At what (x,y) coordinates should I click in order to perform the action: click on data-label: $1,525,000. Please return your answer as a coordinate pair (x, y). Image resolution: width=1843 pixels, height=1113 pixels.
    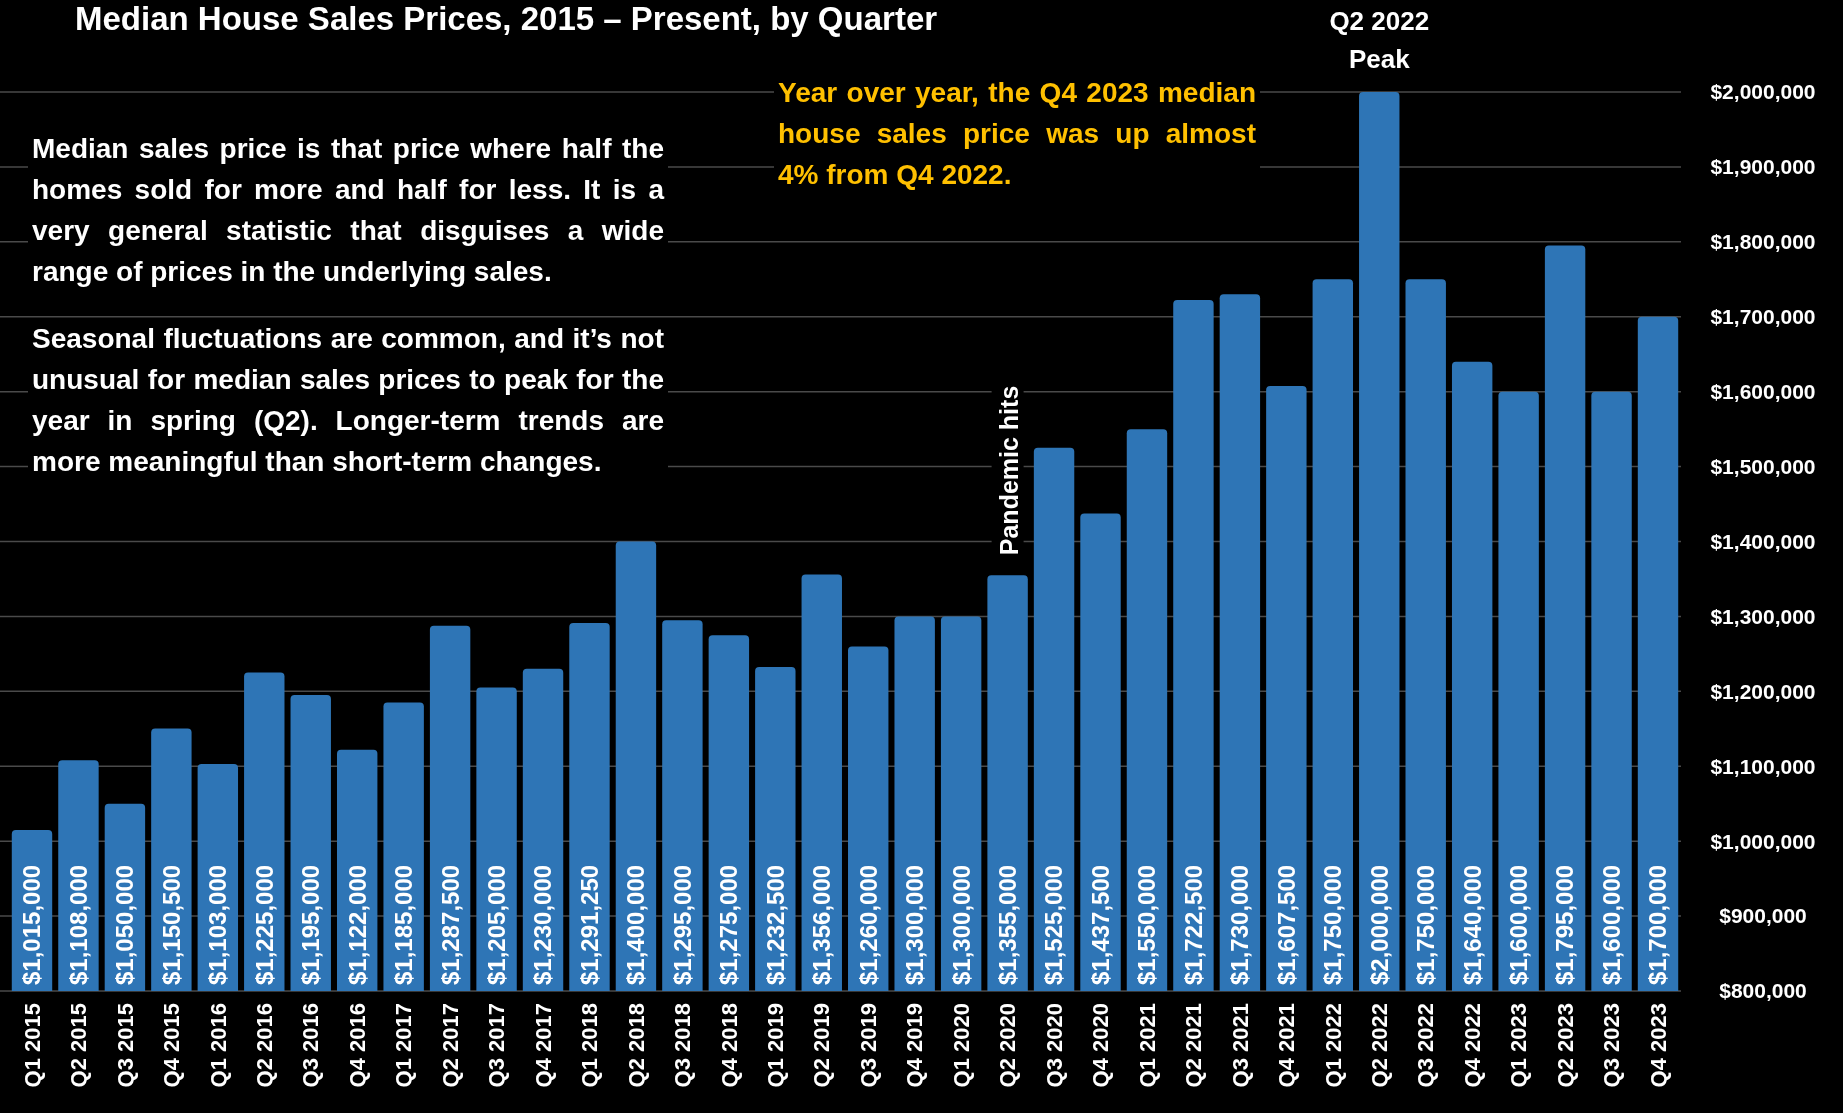
    Looking at the image, I should click on (1054, 924).